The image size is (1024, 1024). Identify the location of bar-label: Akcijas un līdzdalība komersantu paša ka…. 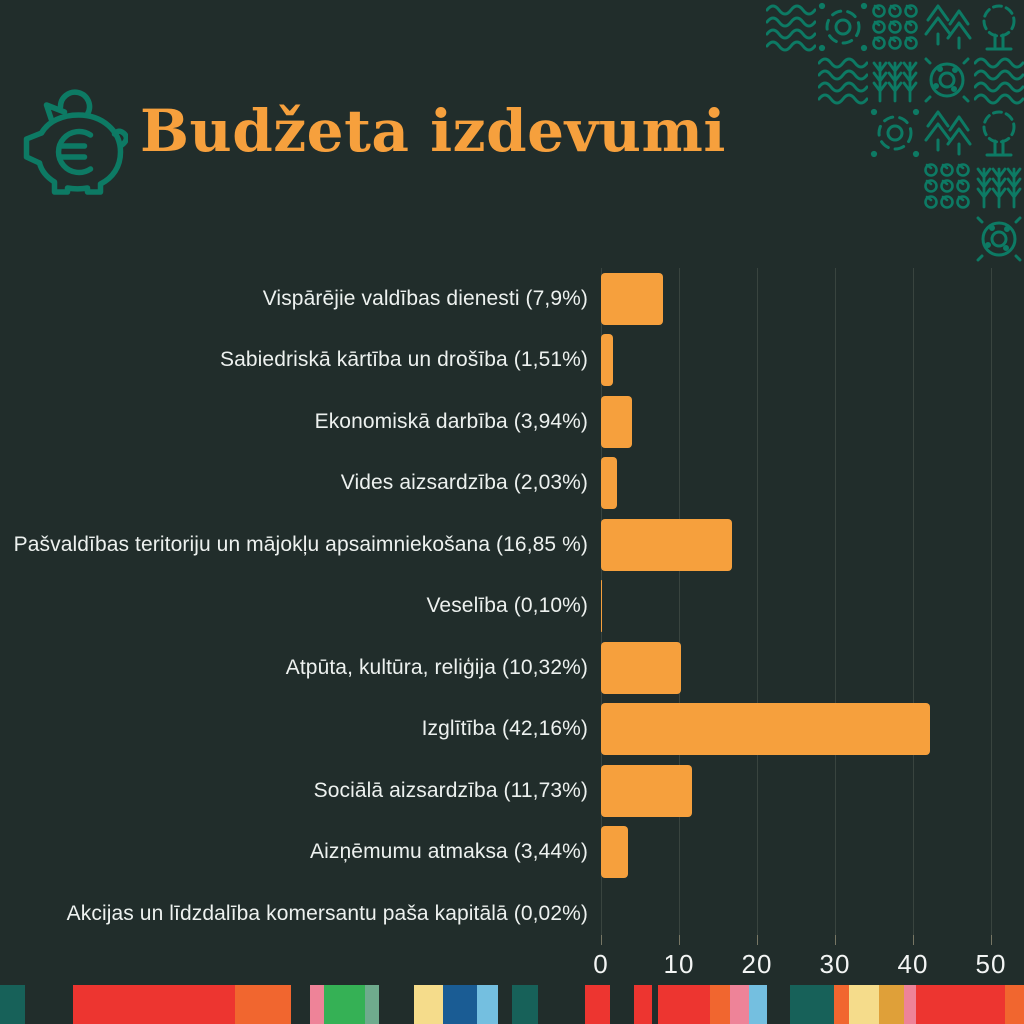
(327, 913).